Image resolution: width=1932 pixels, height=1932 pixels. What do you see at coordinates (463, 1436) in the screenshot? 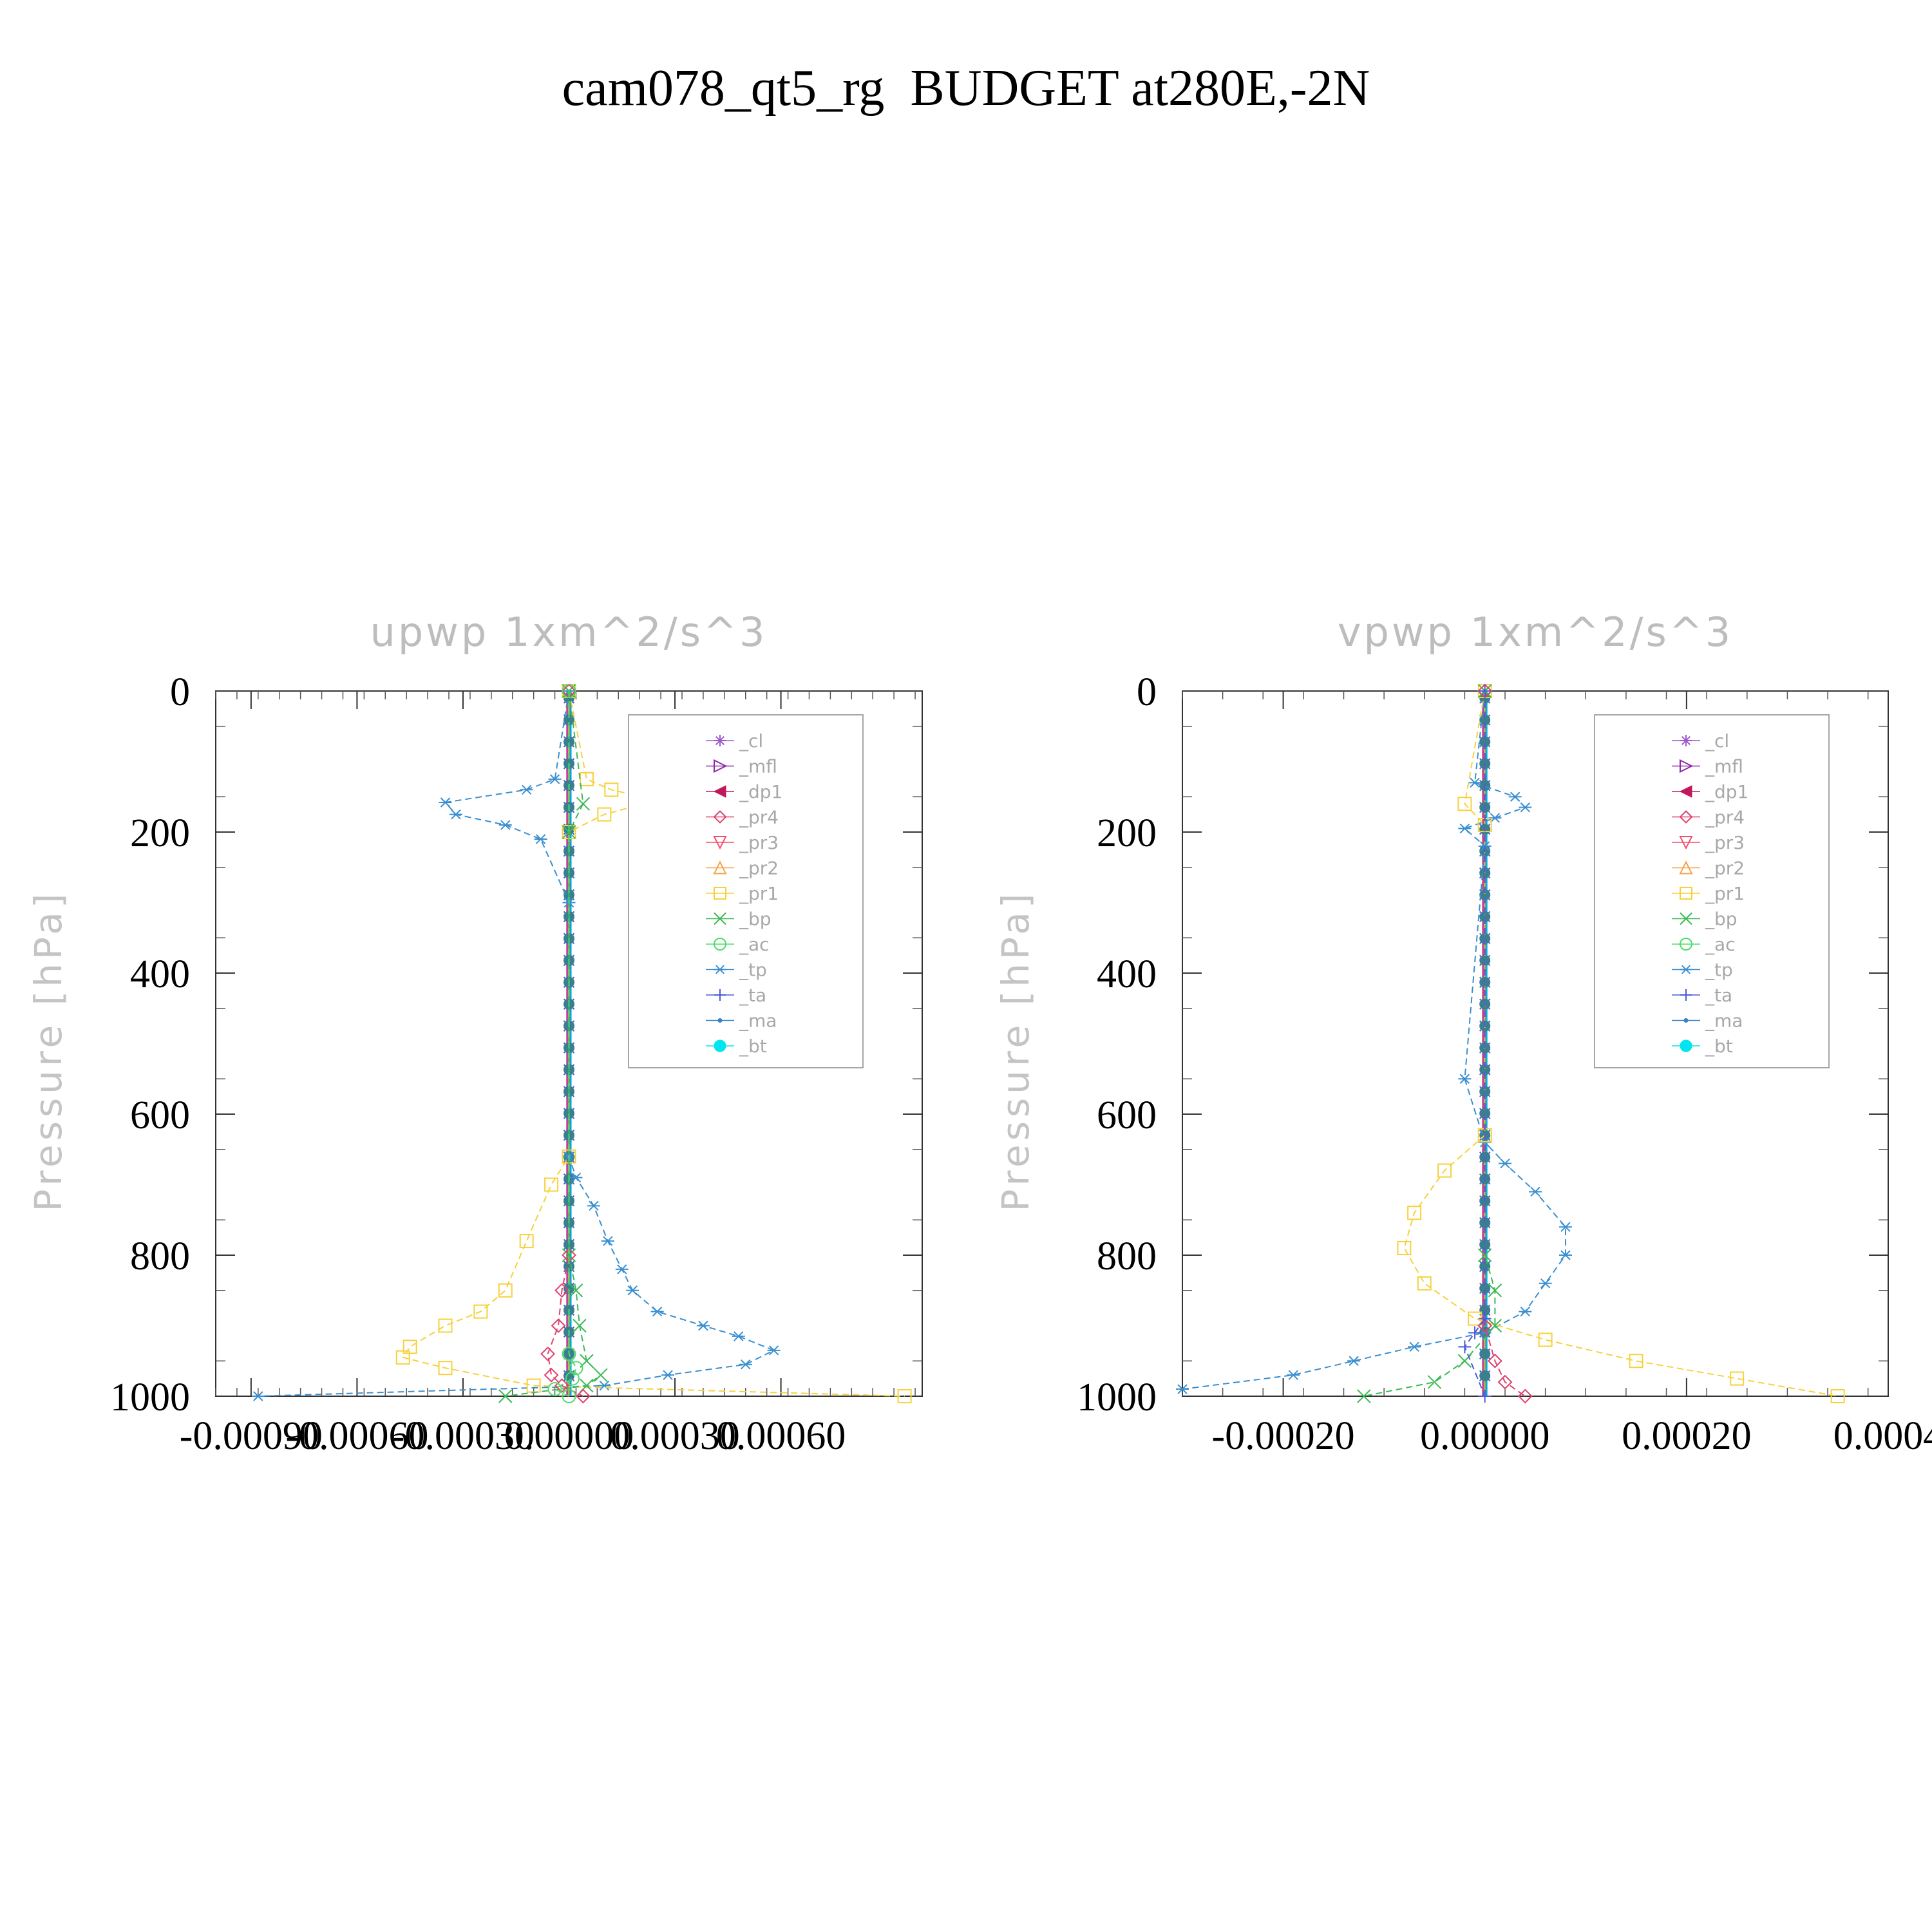
I see `x-tick-label: -0.00030` at bounding box center [463, 1436].